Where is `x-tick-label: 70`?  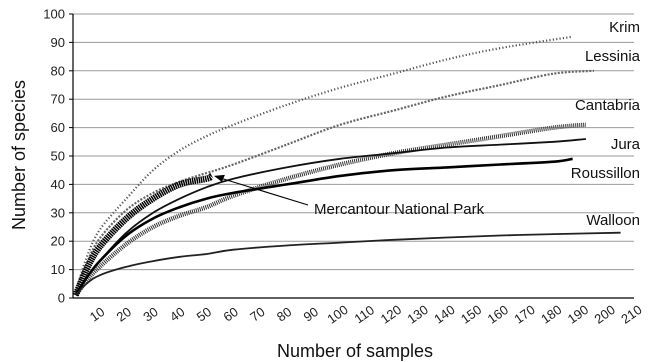
x-tick-label: 70 is located at coordinates (257, 314).